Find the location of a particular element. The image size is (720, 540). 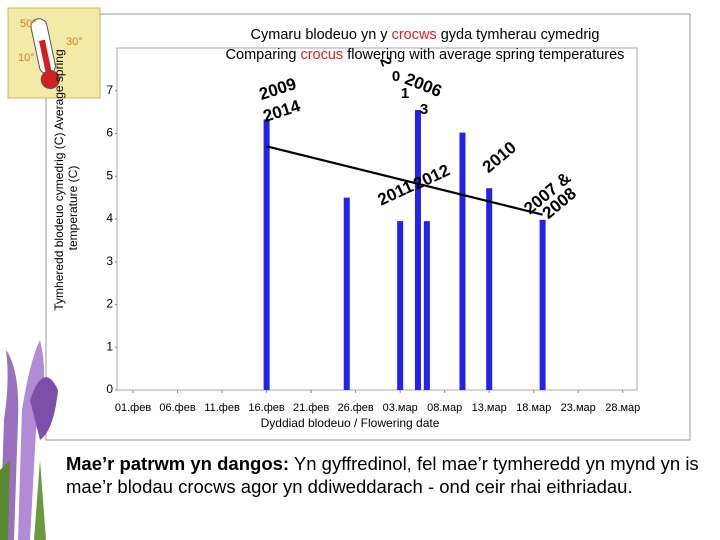

x-tick-label: 28.мар is located at coordinates (622, 408).